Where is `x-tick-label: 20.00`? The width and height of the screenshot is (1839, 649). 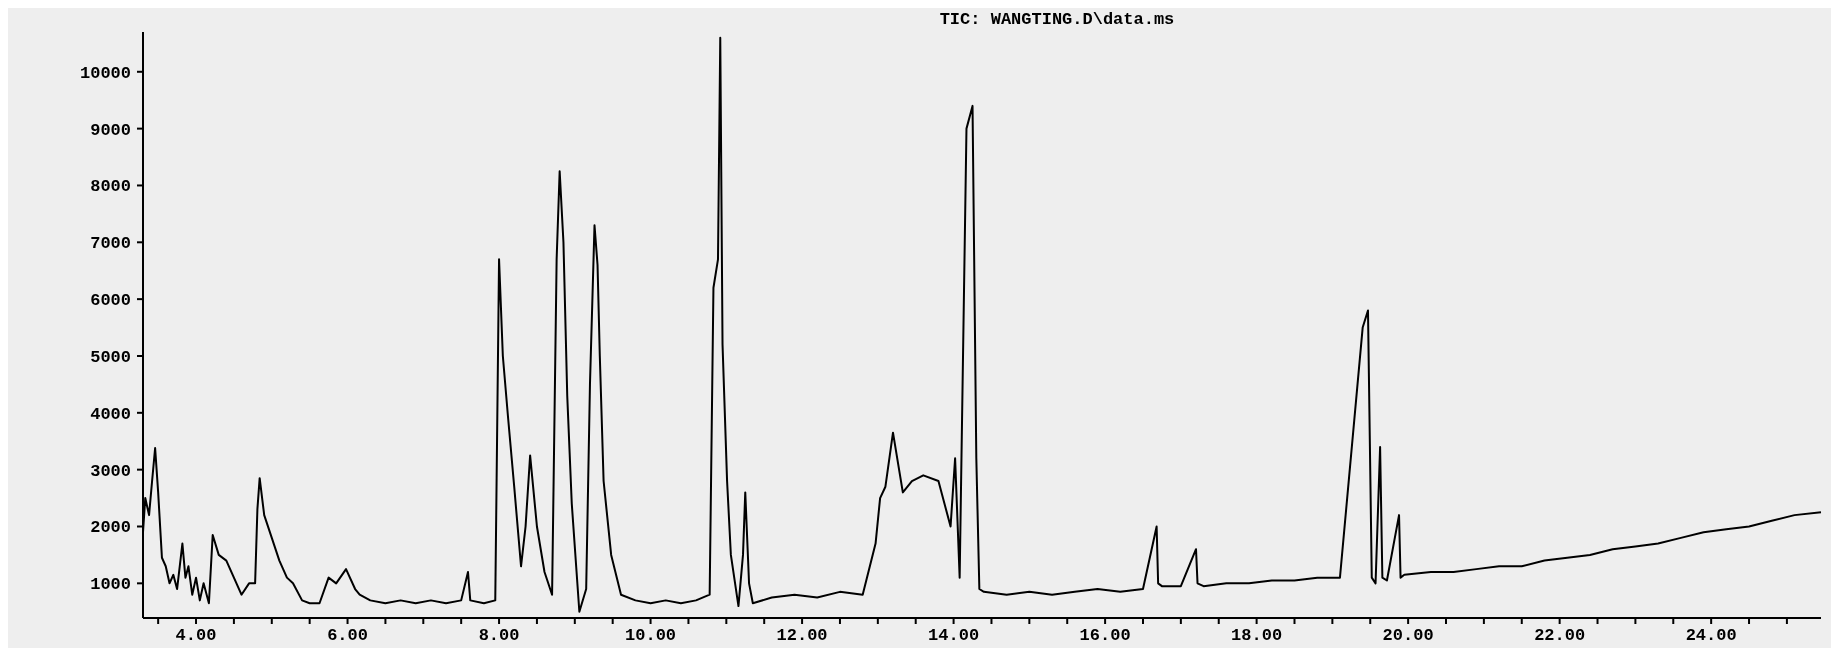
x-tick-label: 20.00 is located at coordinates (1408, 635).